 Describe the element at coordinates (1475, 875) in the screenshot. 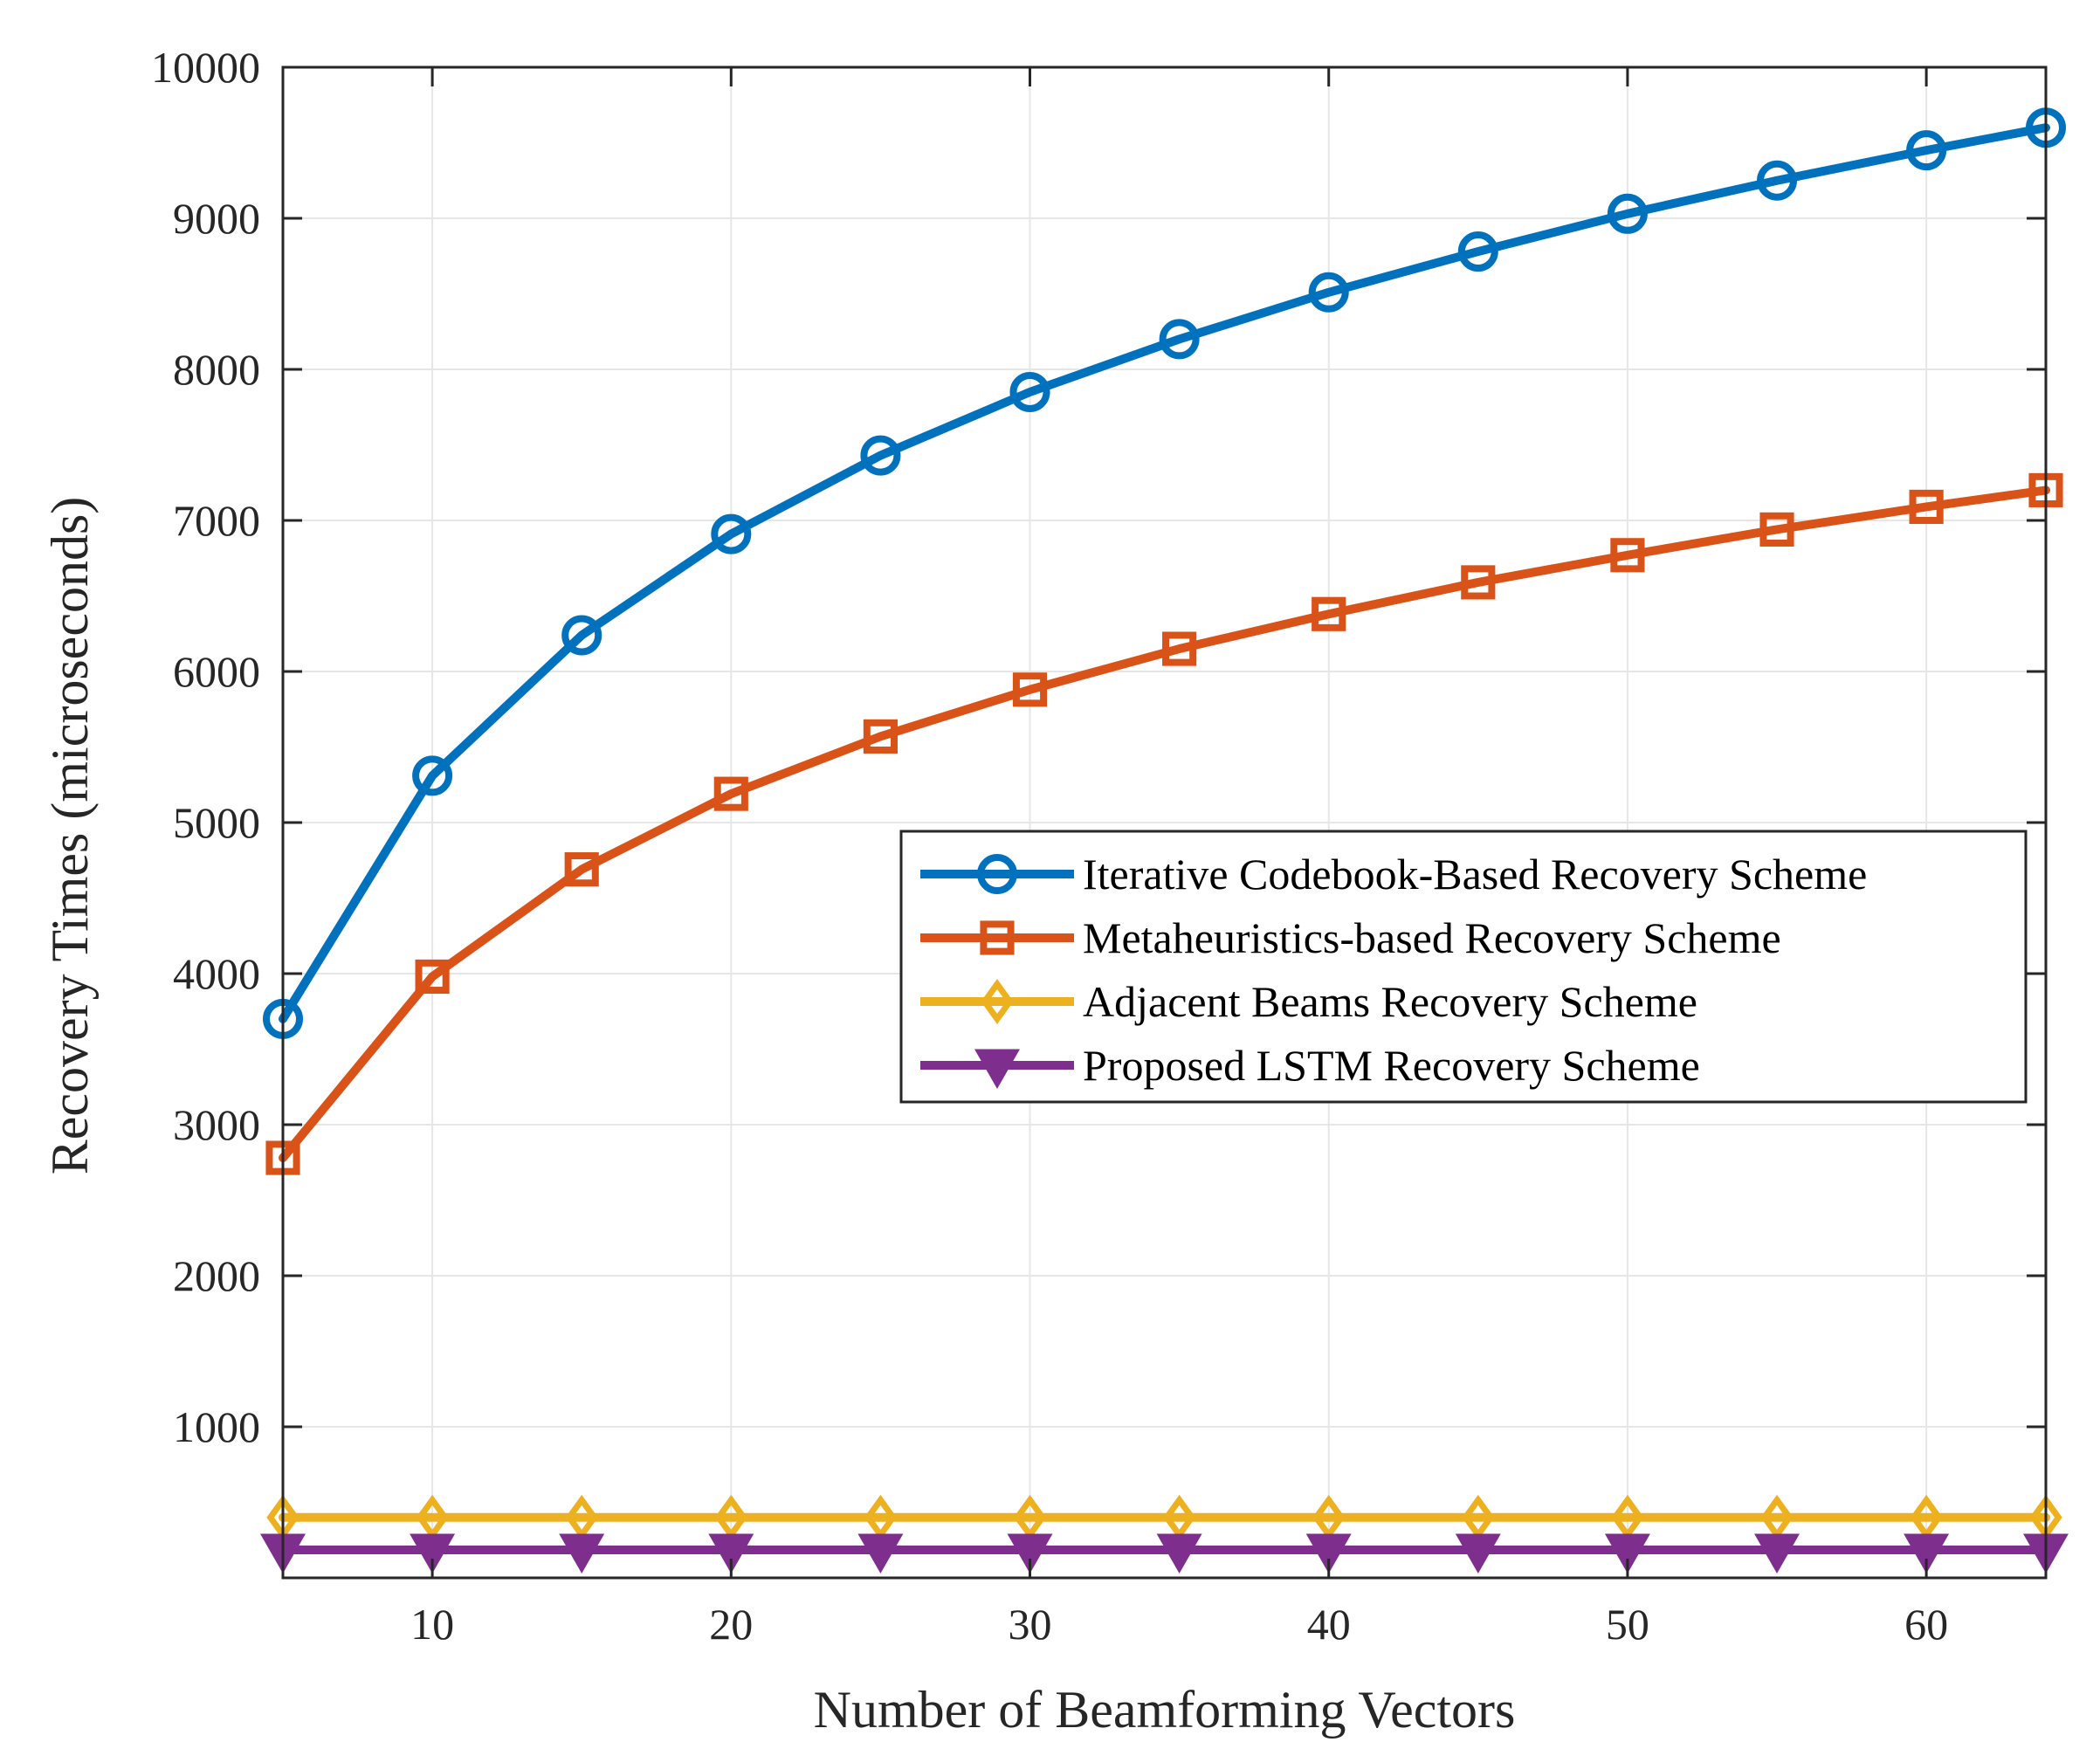

I see `legend-label: Iterative Codebook-Based Recovery Scheme` at that location.